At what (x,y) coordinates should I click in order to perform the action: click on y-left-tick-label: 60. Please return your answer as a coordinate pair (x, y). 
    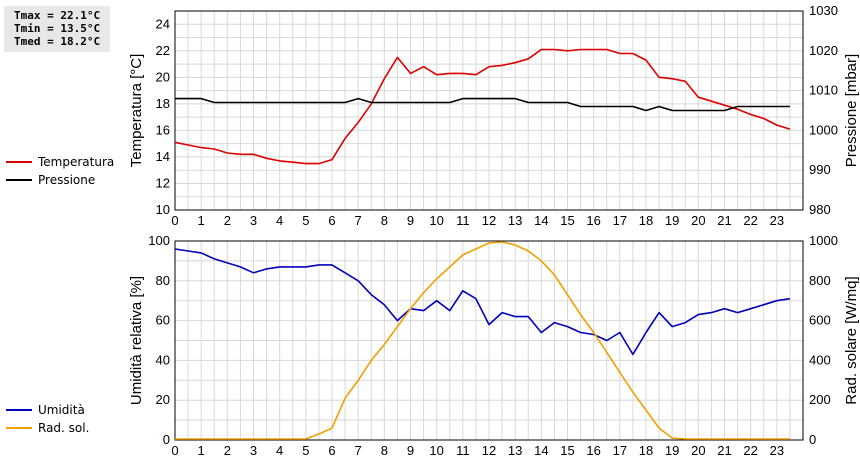
    Looking at the image, I should click on (163, 320).